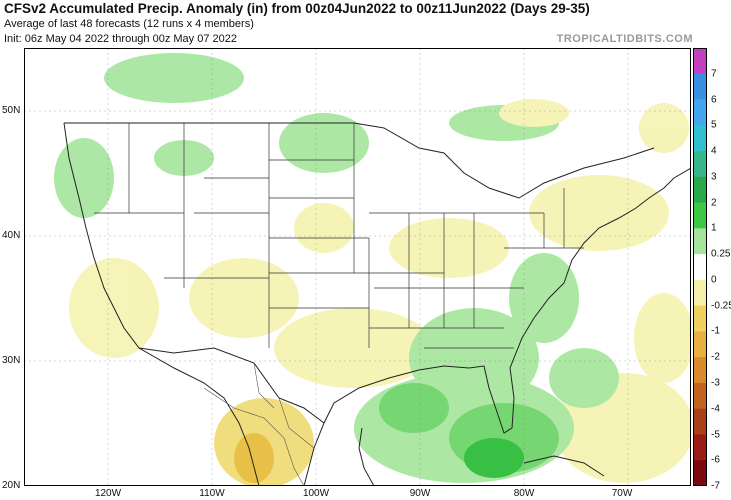 The image size is (731, 500). What do you see at coordinates (714, 228) in the screenshot?
I see `colorbar-tick-label: 1` at bounding box center [714, 228].